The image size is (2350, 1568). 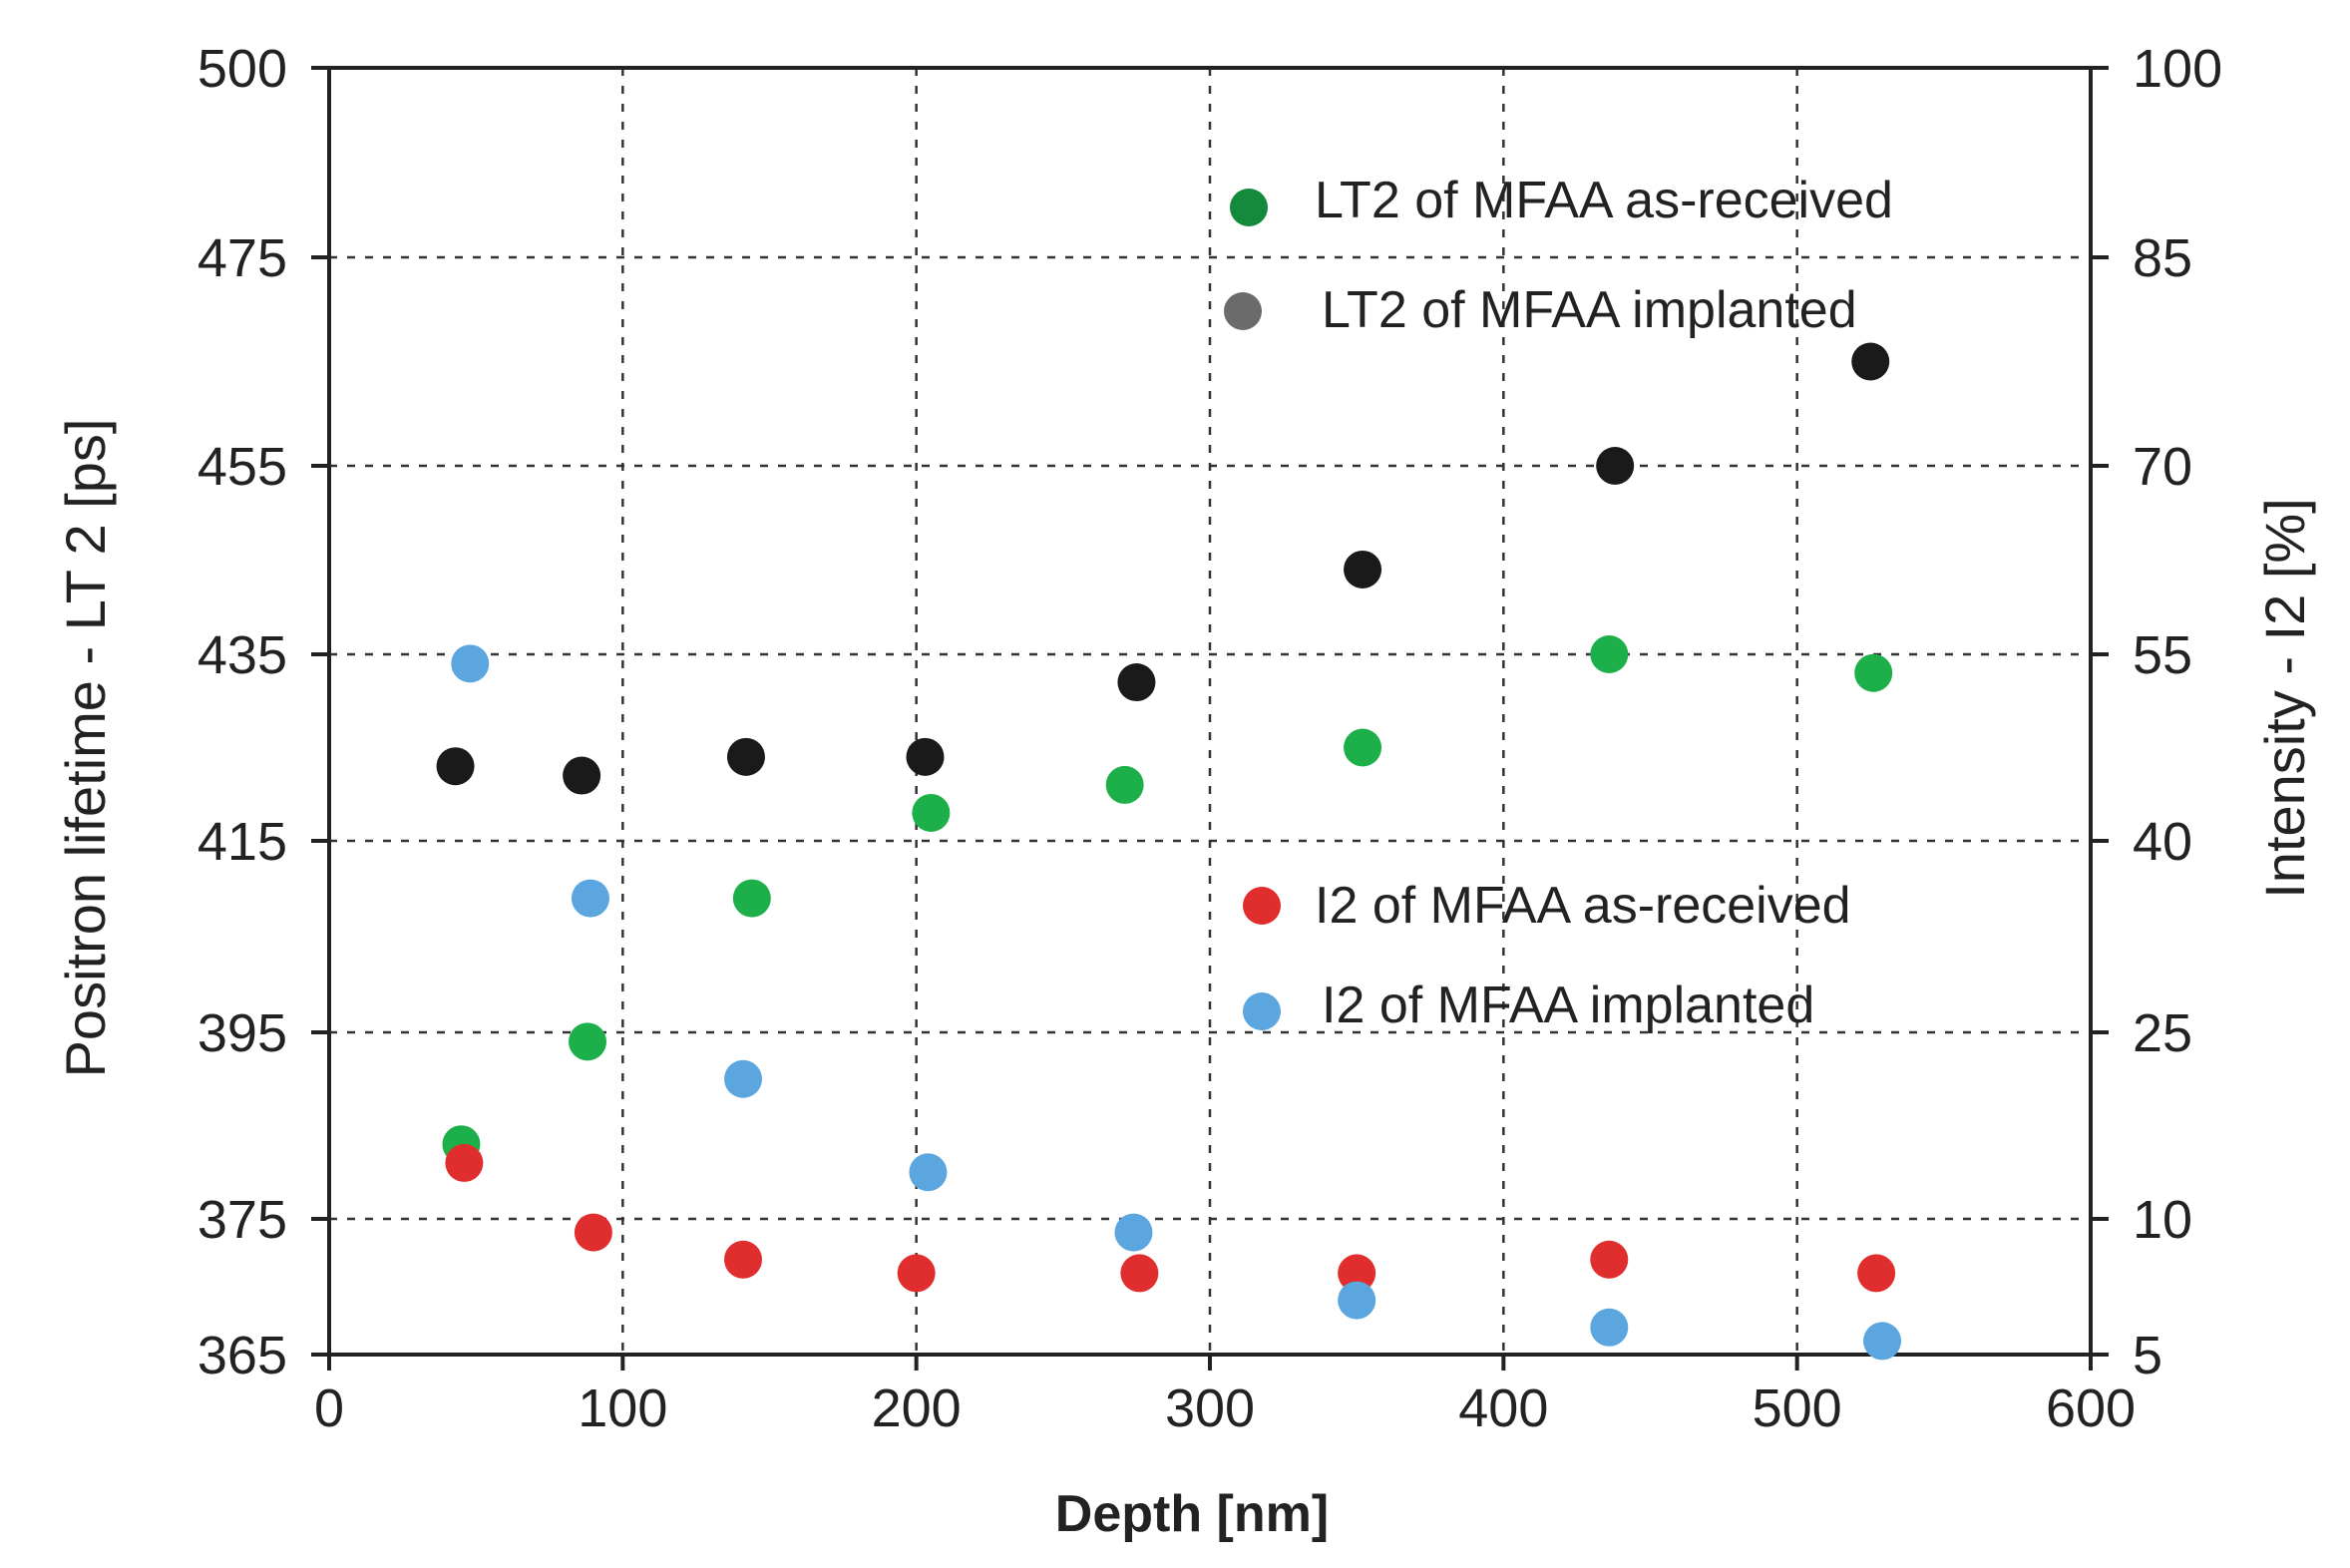 I want to click on left-tick-label: 500, so click(x=242, y=69).